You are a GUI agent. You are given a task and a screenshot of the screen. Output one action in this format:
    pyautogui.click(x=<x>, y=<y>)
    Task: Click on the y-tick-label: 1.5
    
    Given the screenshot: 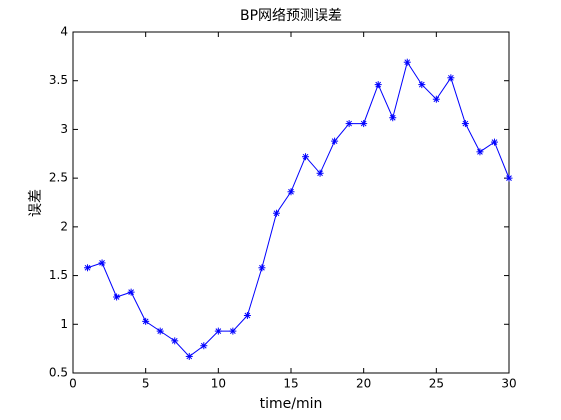 What is the action you would take?
    pyautogui.click(x=58, y=275)
    